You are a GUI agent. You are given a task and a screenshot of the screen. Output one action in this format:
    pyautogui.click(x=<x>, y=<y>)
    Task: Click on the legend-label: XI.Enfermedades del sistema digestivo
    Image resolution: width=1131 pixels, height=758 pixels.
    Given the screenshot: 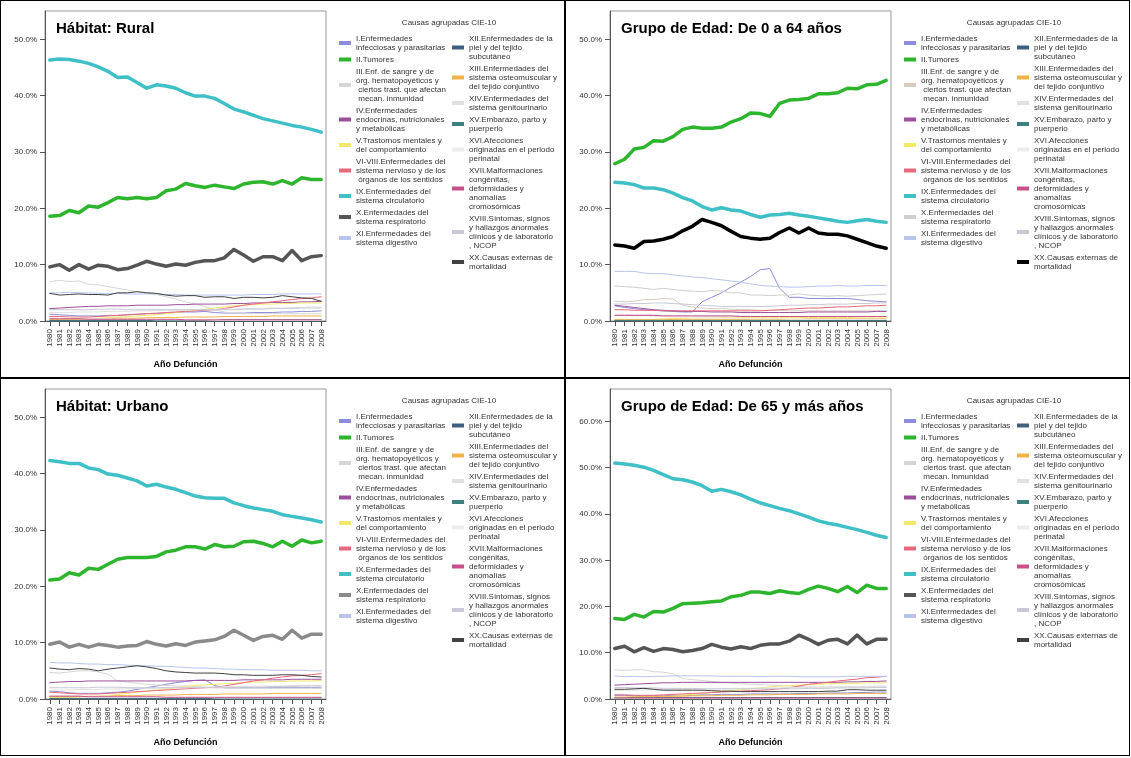 What is the action you would take?
    pyautogui.click(x=394, y=616)
    